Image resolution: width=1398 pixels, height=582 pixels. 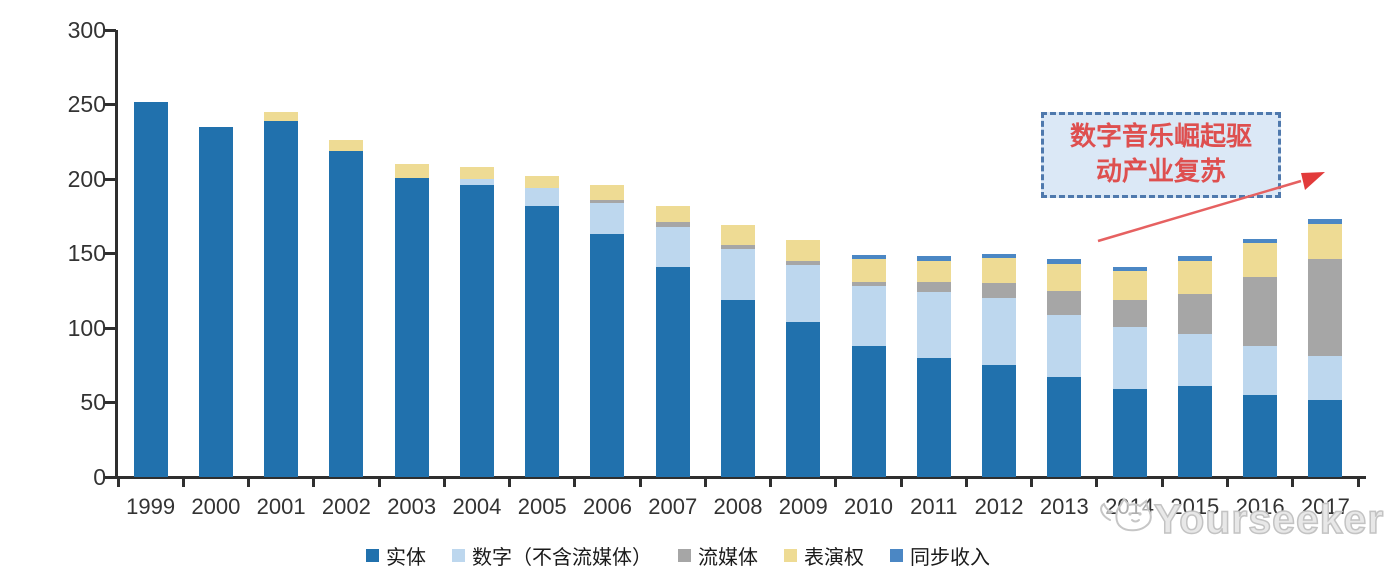 I want to click on legend-item-数字（不含流媒体）: 数字（不含流媒体）, so click(x=552, y=555).